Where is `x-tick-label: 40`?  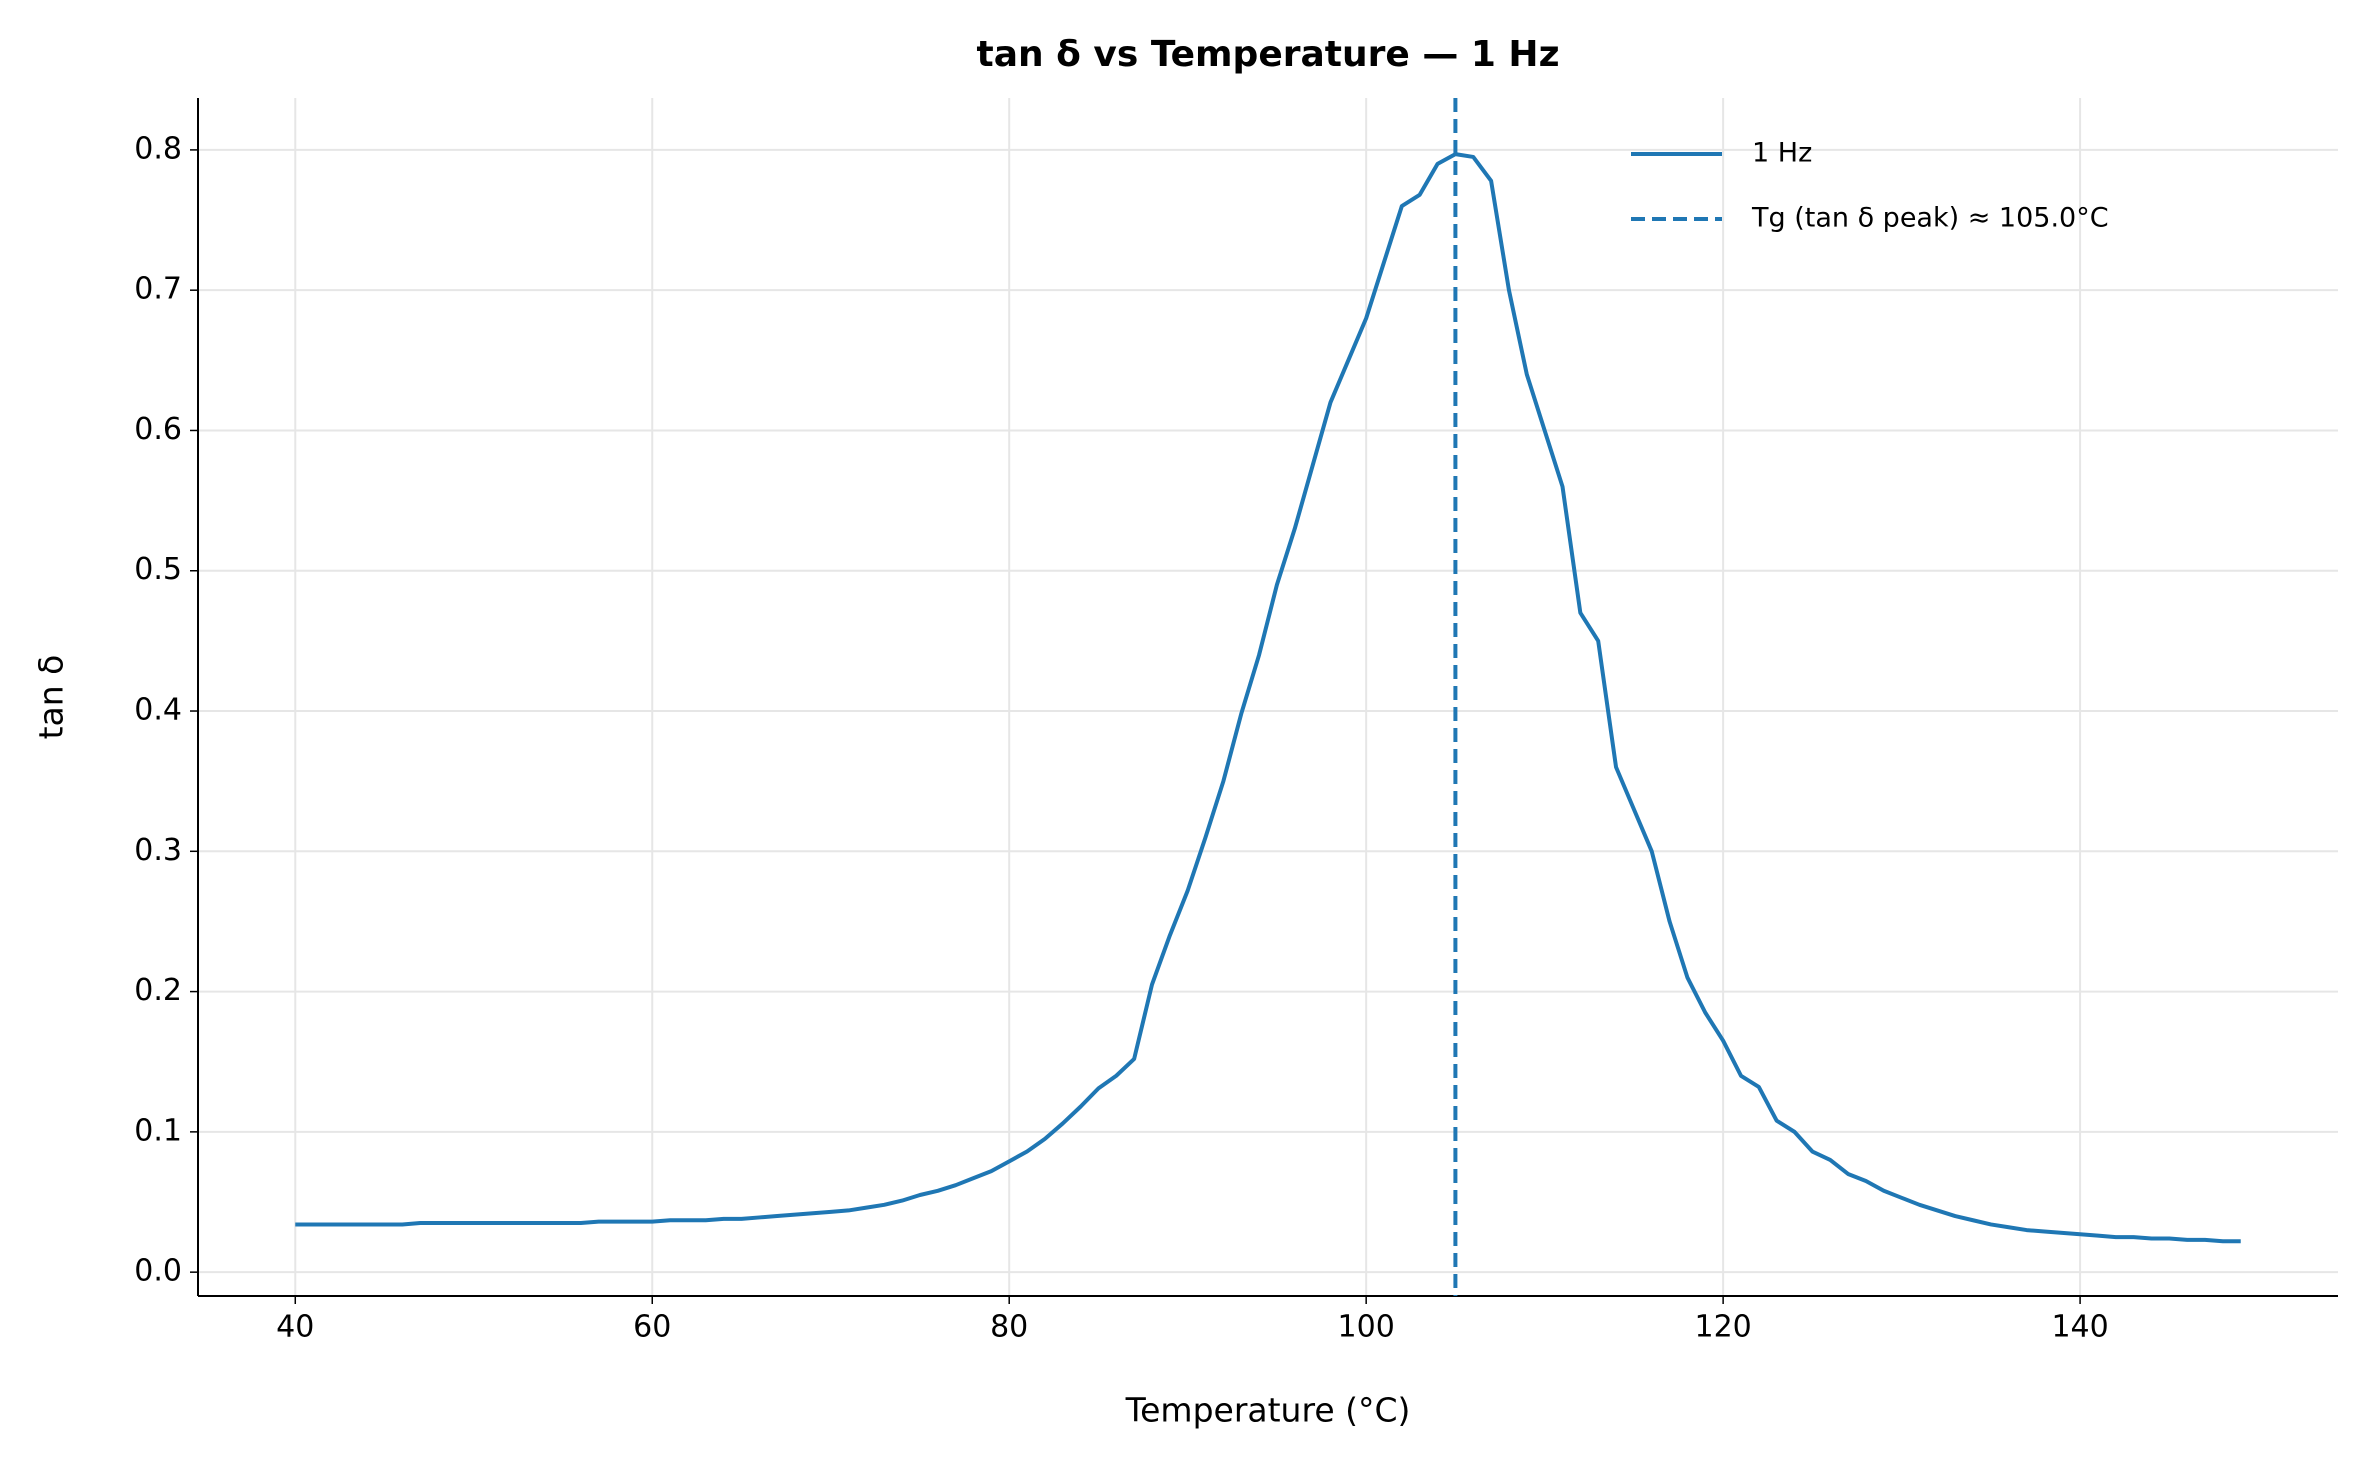
x-tick-label: 40 is located at coordinates (295, 1327).